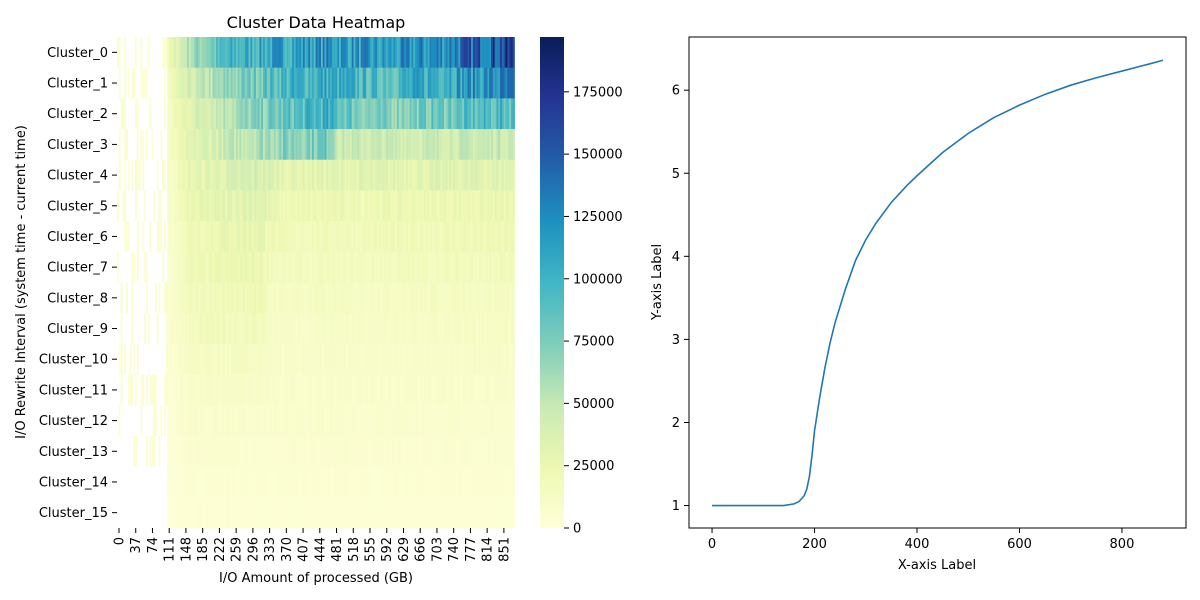  Describe the element at coordinates (77, 145) in the screenshot. I see `heatmap-row-label: Cluster_3` at that location.